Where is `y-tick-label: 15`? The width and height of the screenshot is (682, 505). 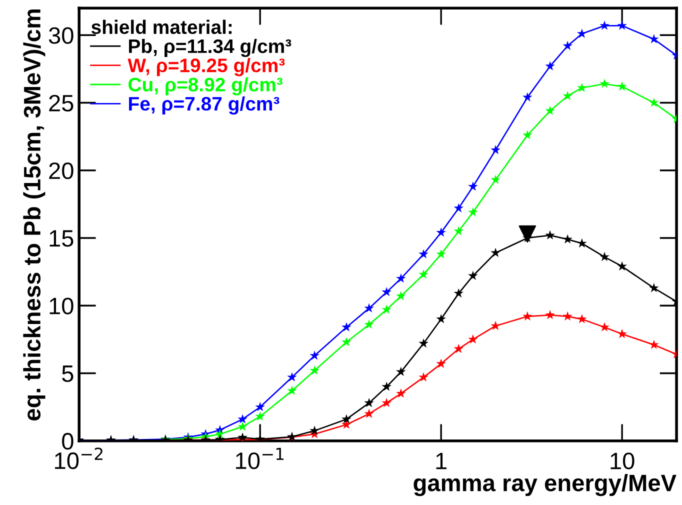 y-tick-label: 15 is located at coordinates (62, 238).